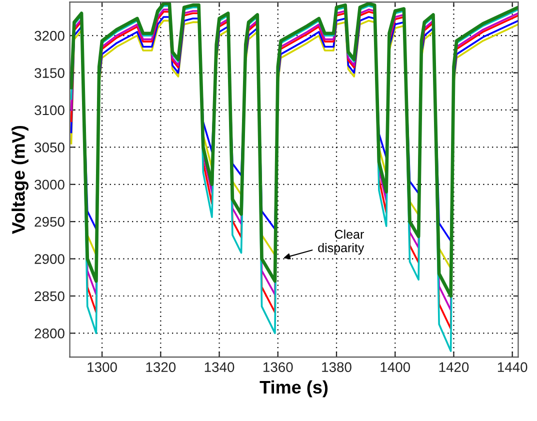 Image resolution: width=537 pixels, height=421 pixels. I want to click on y-tick-label: 3200, so click(49, 35).